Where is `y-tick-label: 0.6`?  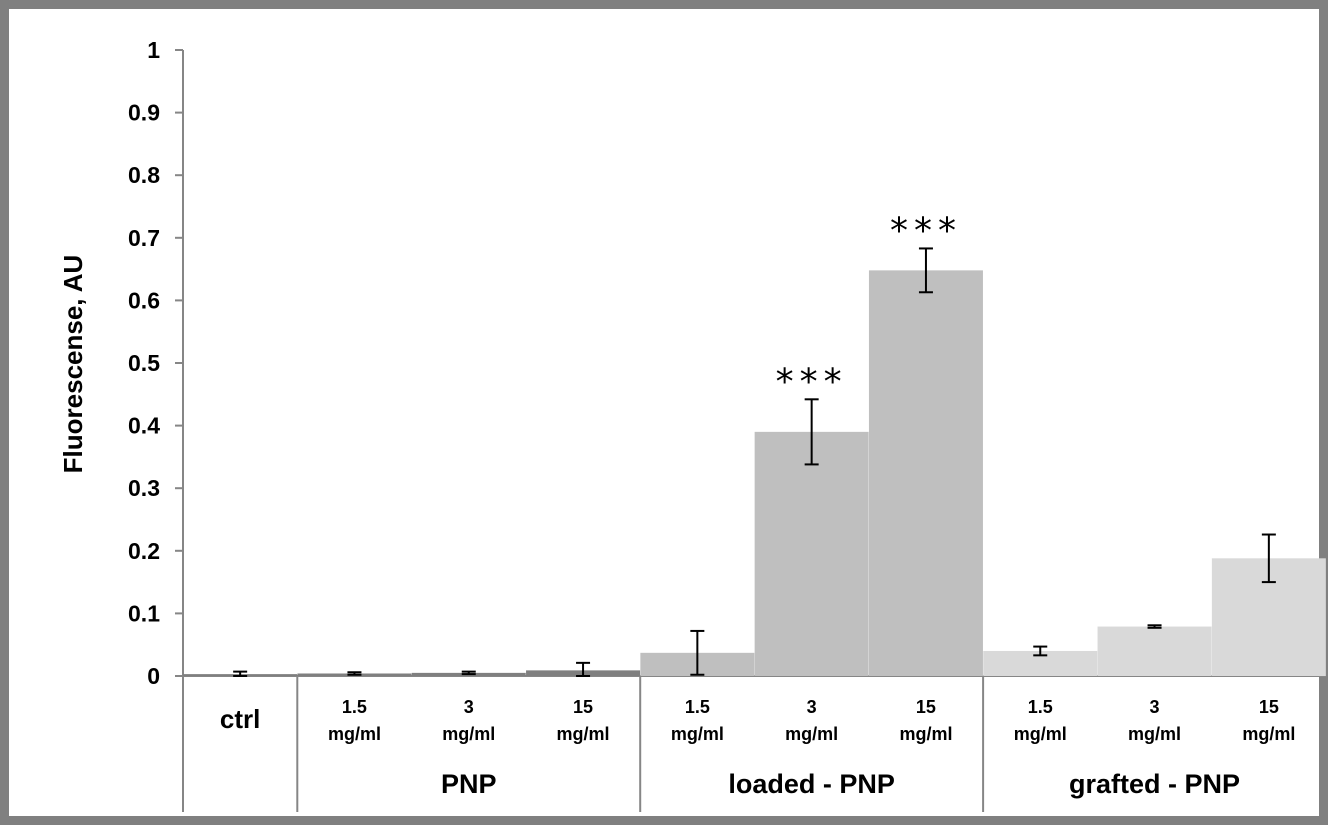 y-tick-label: 0.6 is located at coordinates (144, 300).